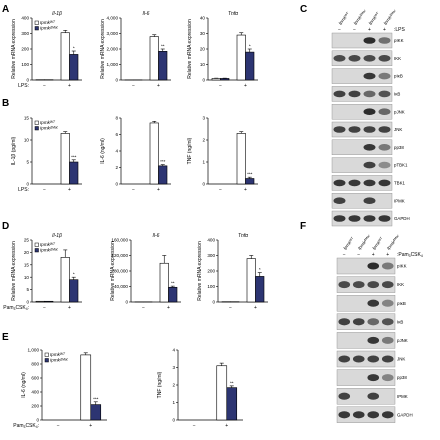 This screenshot has height=440, width=440. I want to click on blot-row-label: pJNK, so click(399, 111).